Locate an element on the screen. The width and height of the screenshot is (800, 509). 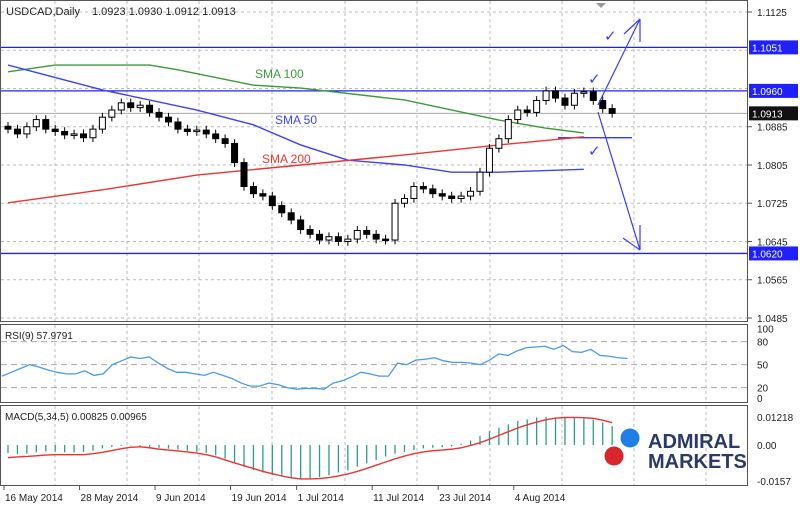
chart-shift-marker is located at coordinates (601, 5).